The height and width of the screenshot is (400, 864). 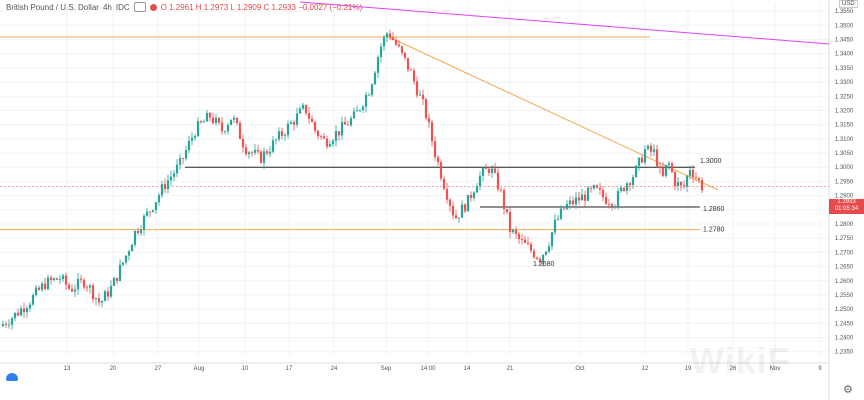 What do you see at coordinates (844, 324) in the screenshot?
I see `y-tick-label: 1.2450` at bounding box center [844, 324].